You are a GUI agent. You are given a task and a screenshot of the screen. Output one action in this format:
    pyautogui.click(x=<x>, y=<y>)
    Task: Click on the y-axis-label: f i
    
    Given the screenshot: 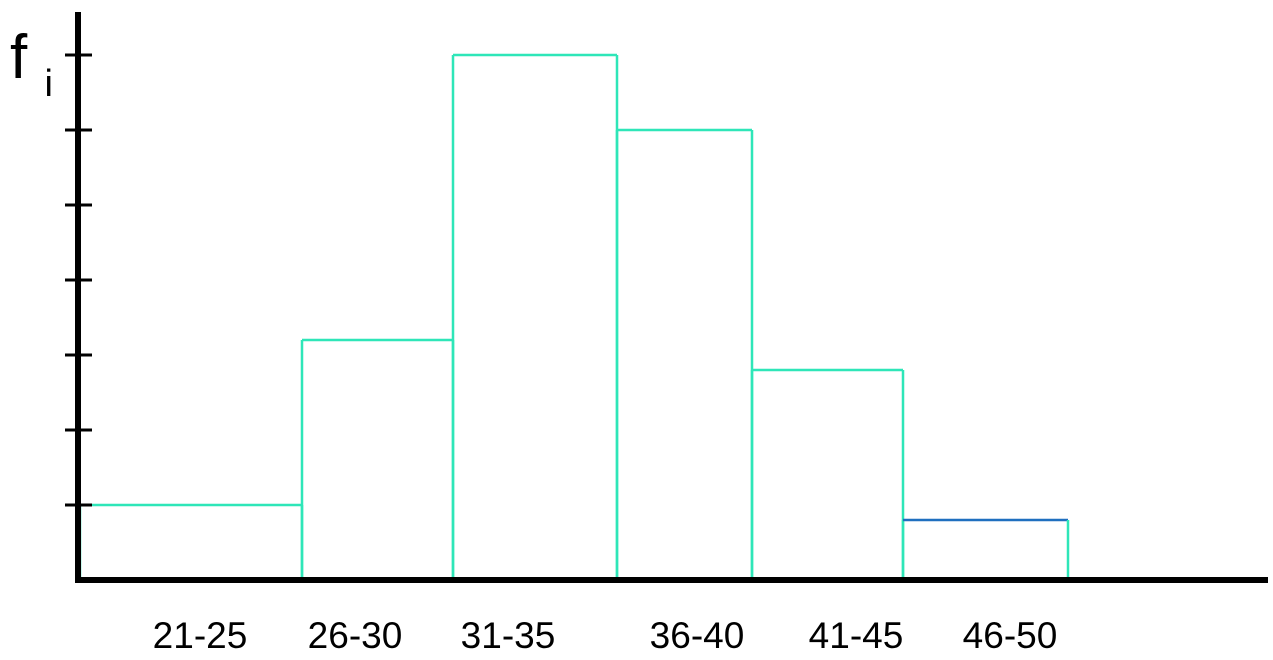 What is the action you would take?
    pyautogui.click(x=31, y=64)
    